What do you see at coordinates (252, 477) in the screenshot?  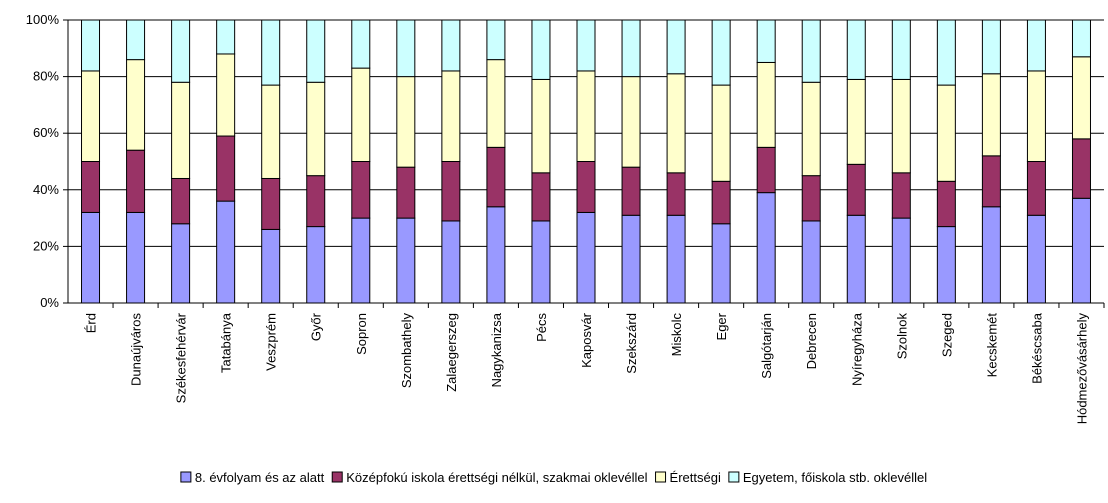 I see `legend-item: 8. évfolyam és az alatt` at bounding box center [252, 477].